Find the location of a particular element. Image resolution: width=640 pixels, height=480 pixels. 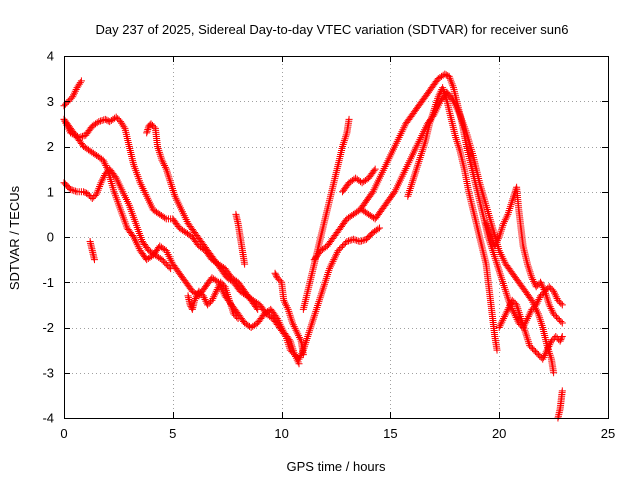

x-tick-label: 10 is located at coordinates (281, 433).